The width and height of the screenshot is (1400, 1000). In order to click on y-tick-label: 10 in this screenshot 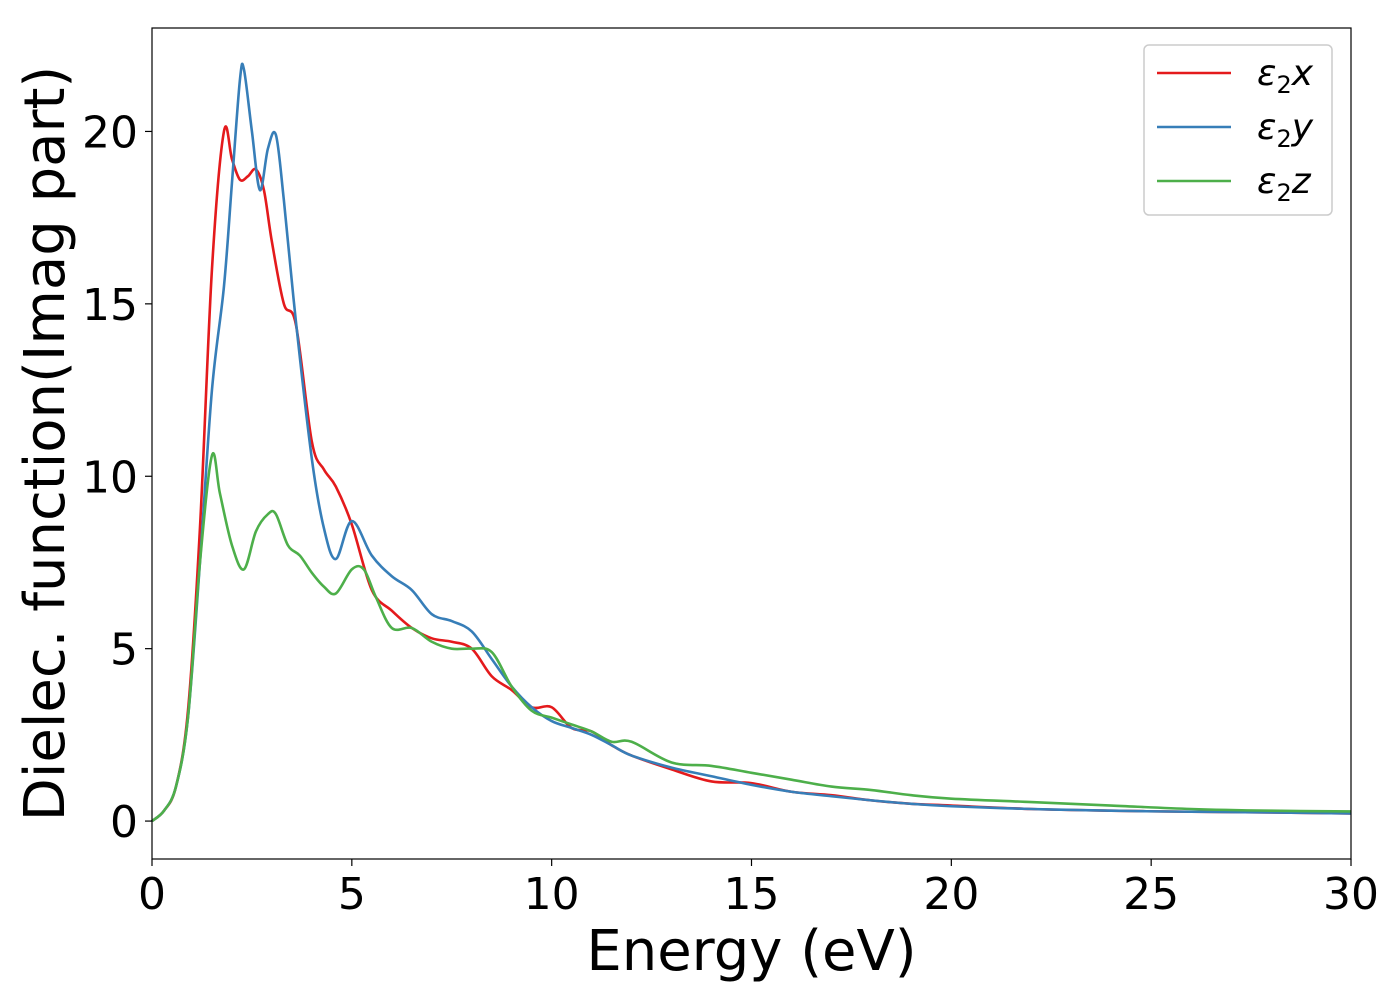, I will do `click(110, 477)`.